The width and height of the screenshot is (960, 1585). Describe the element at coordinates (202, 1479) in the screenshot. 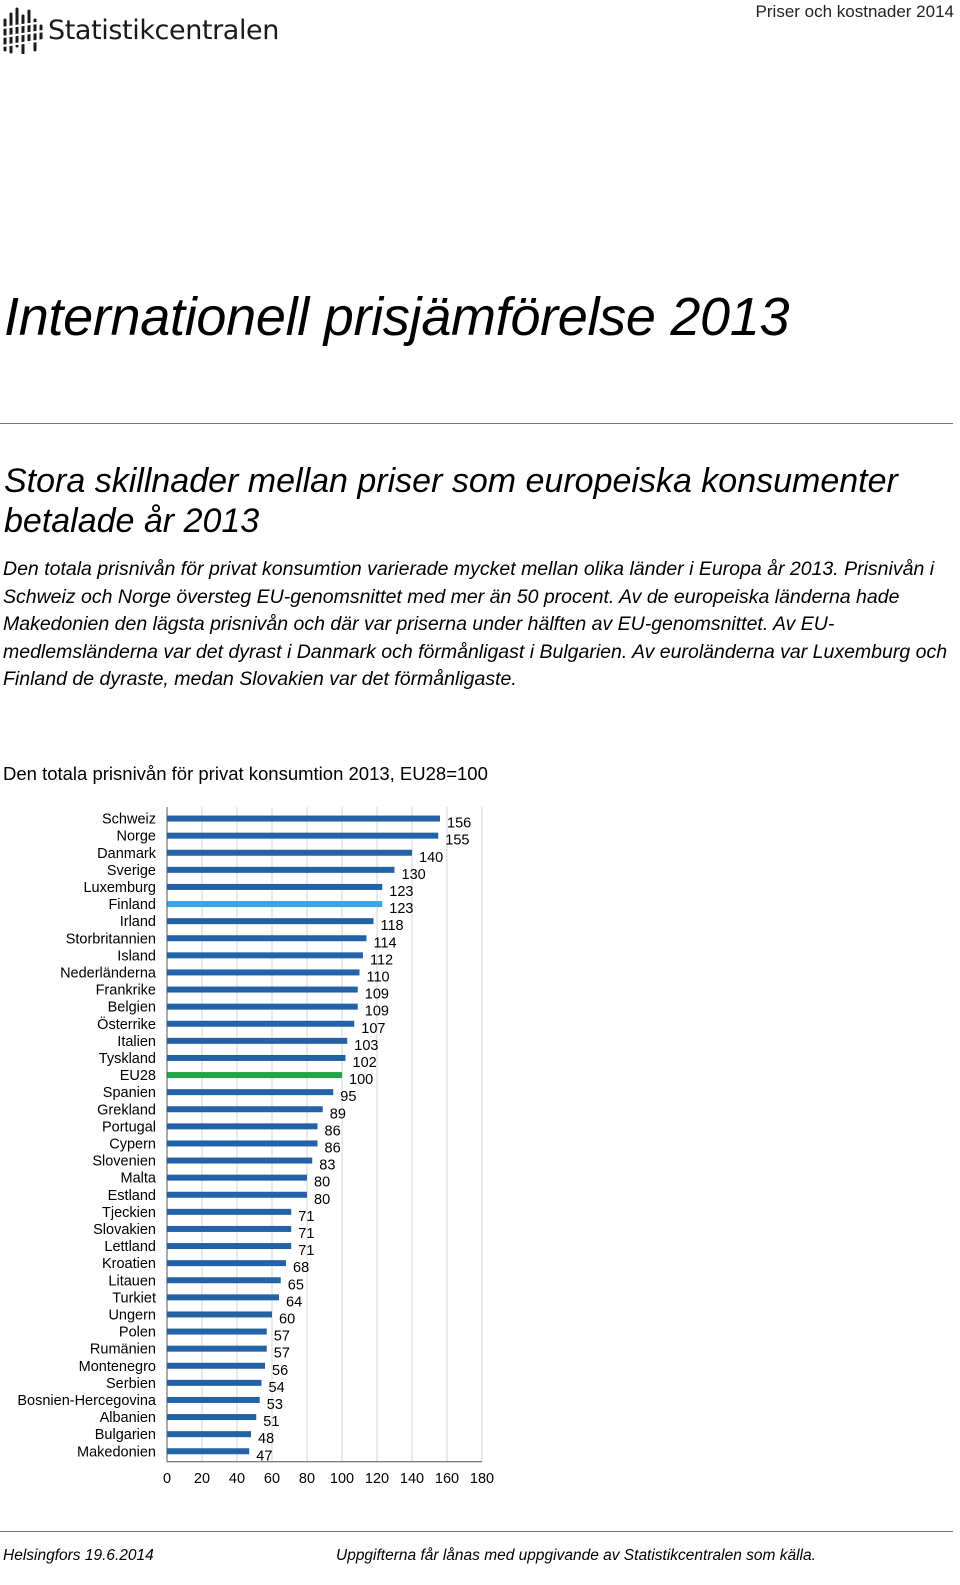

I see `x-tick-label: 20` at that location.